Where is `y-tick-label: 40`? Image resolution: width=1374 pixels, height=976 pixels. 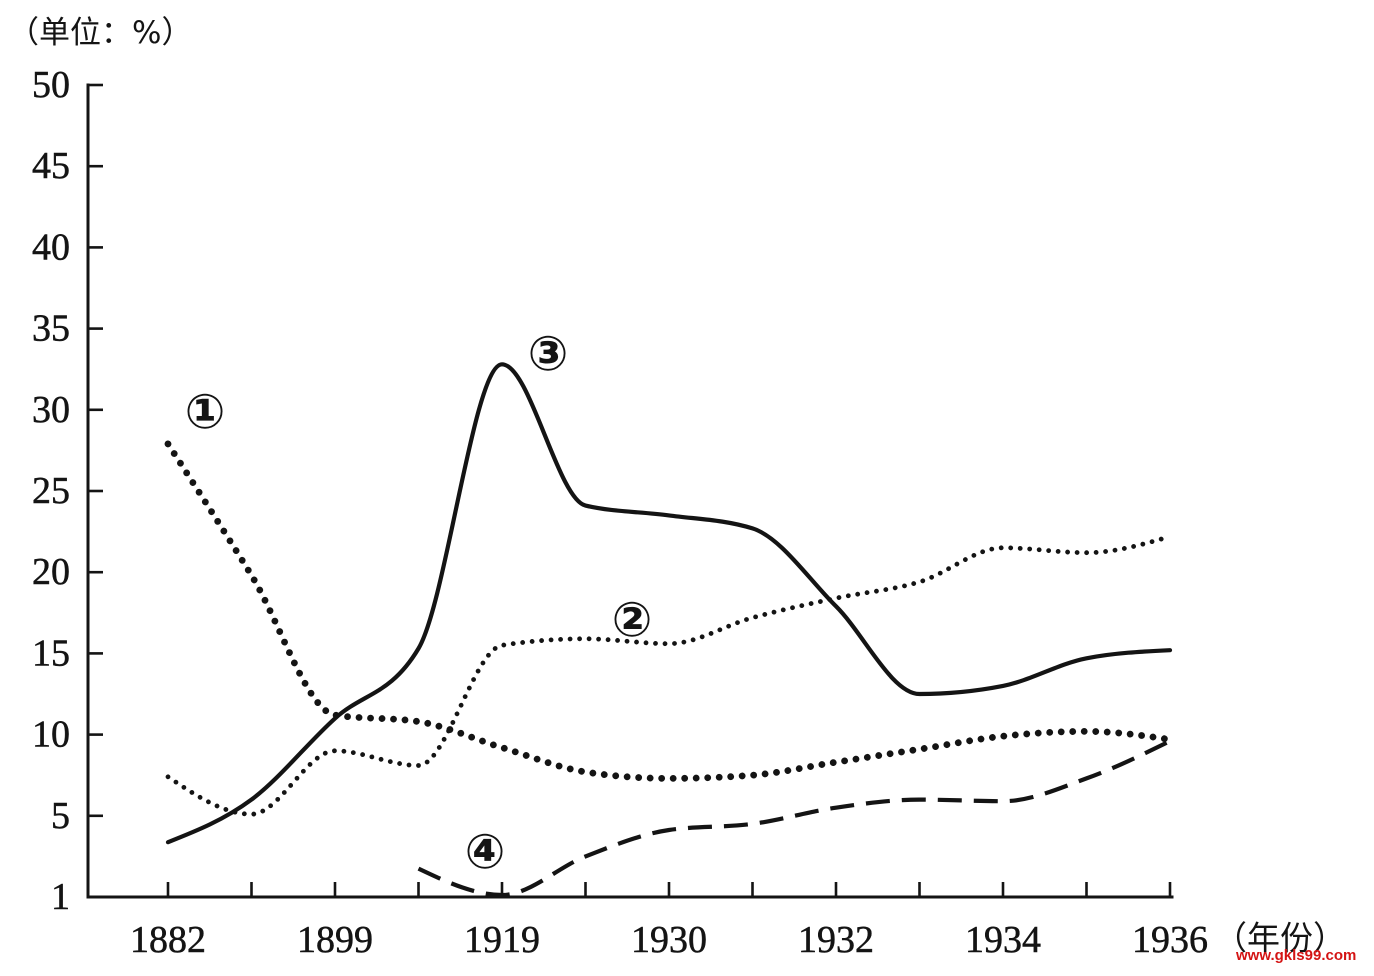
y-tick-label: 40 is located at coordinates (51, 247).